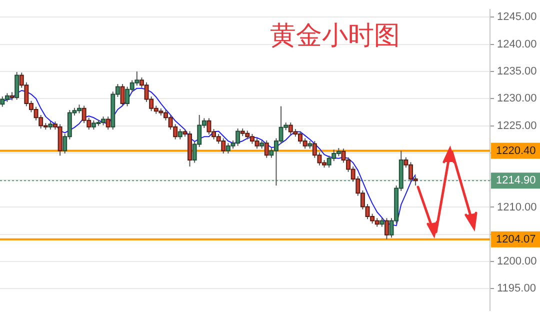 The image size is (540, 320). Describe the element at coordinates (516, 180) in the screenshot. I see `ref-line-label: 1214.90` at that location.